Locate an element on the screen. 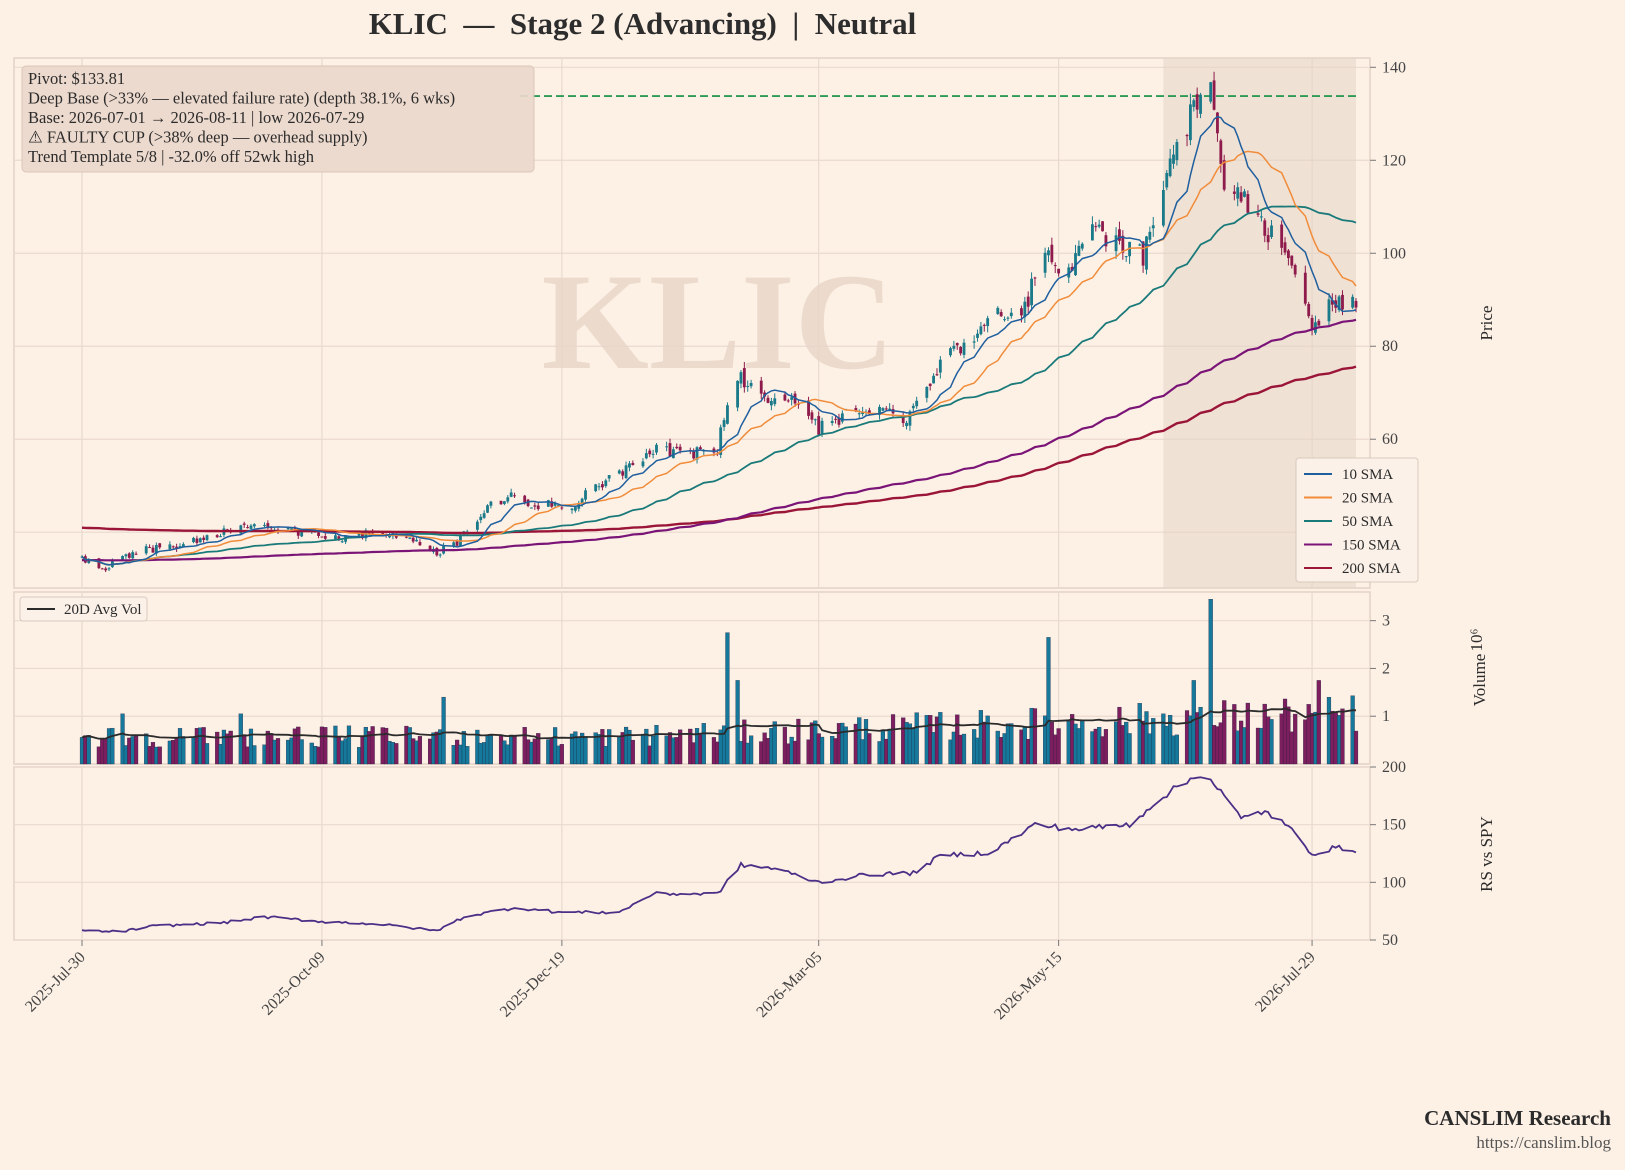 Image resolution: width=1625 pixels, height=1170 pixels. x-tick-label: 2025-Dec-19 is located at coordinates (533, 985).